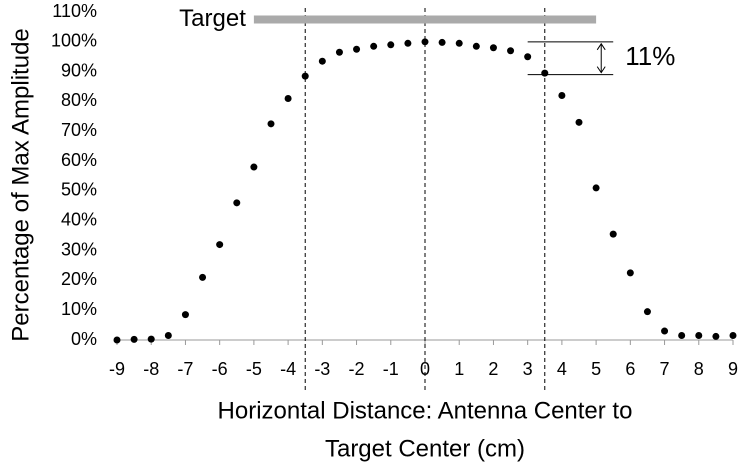  I want to click on y-tick-label: 30%, so click(79, 249).